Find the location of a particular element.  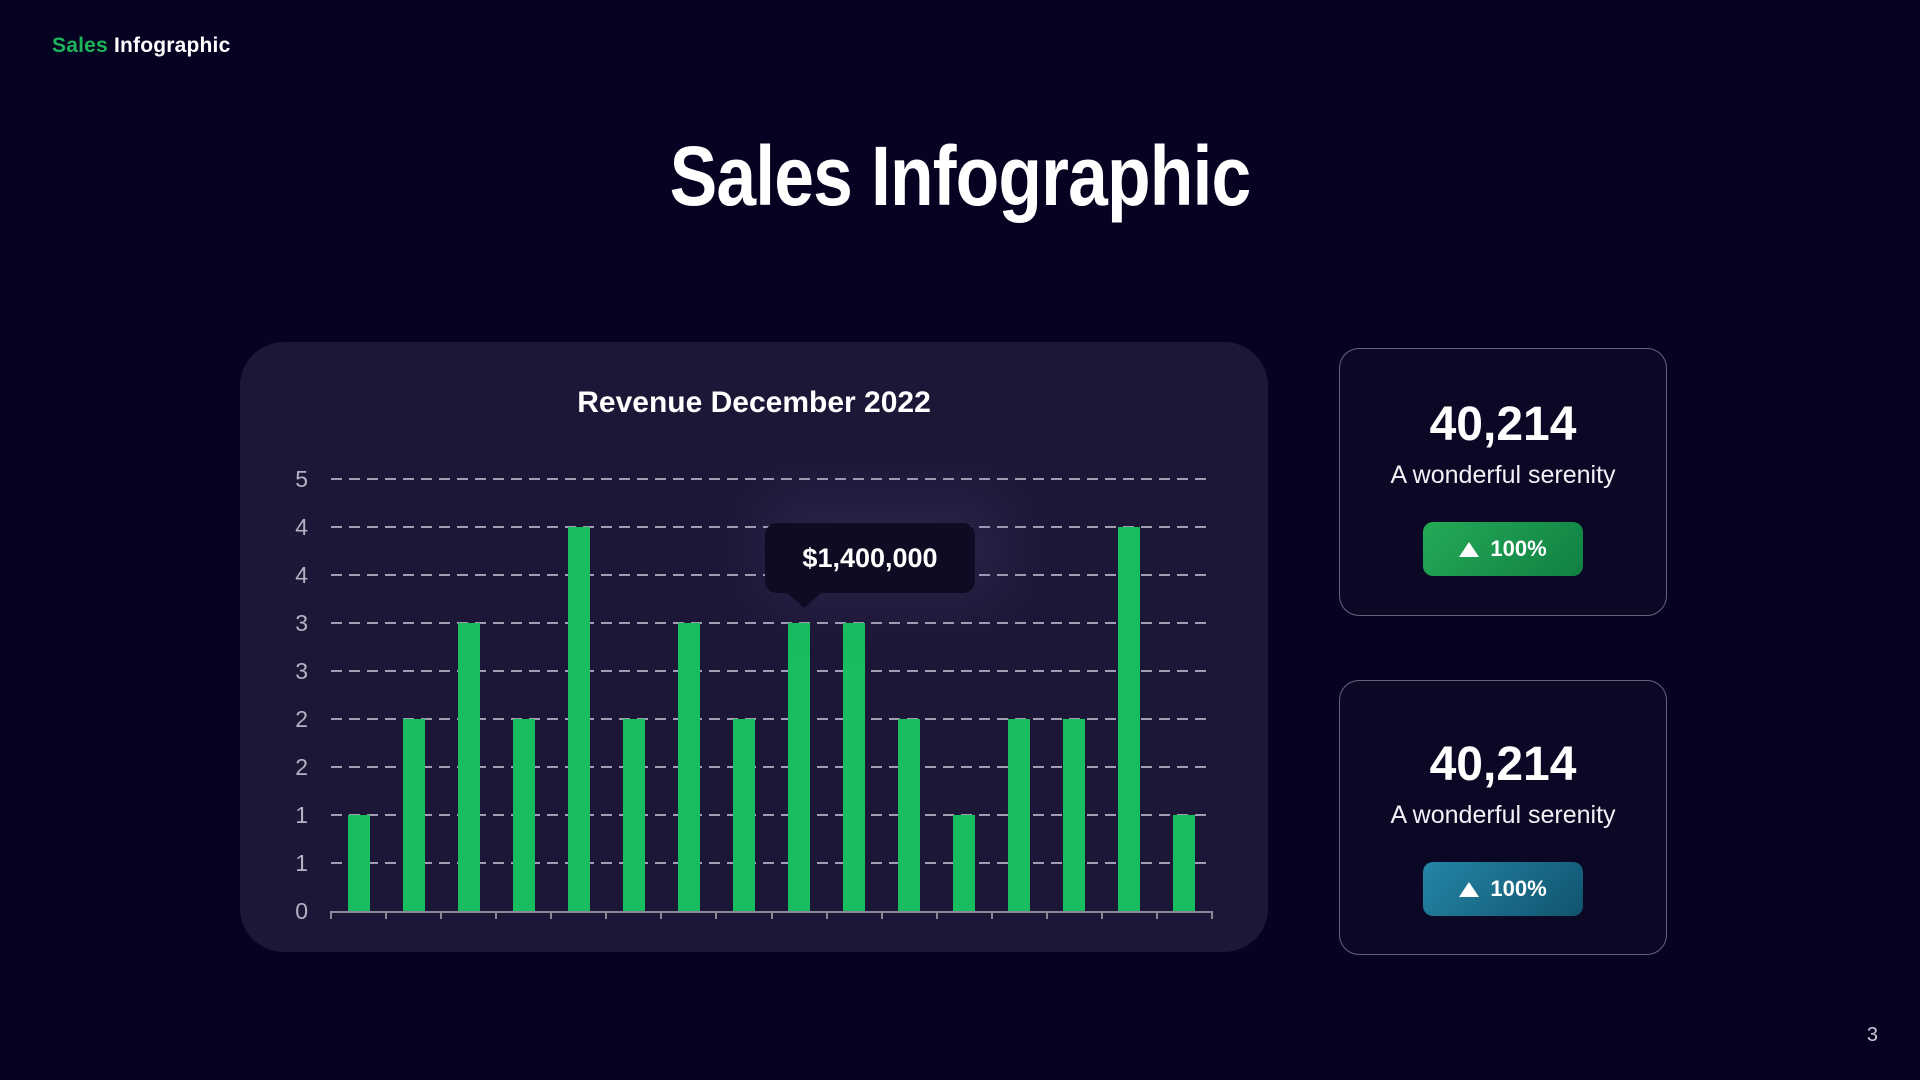

chart-tooltip: $1,400,000 is located at coordinates (870, 565).